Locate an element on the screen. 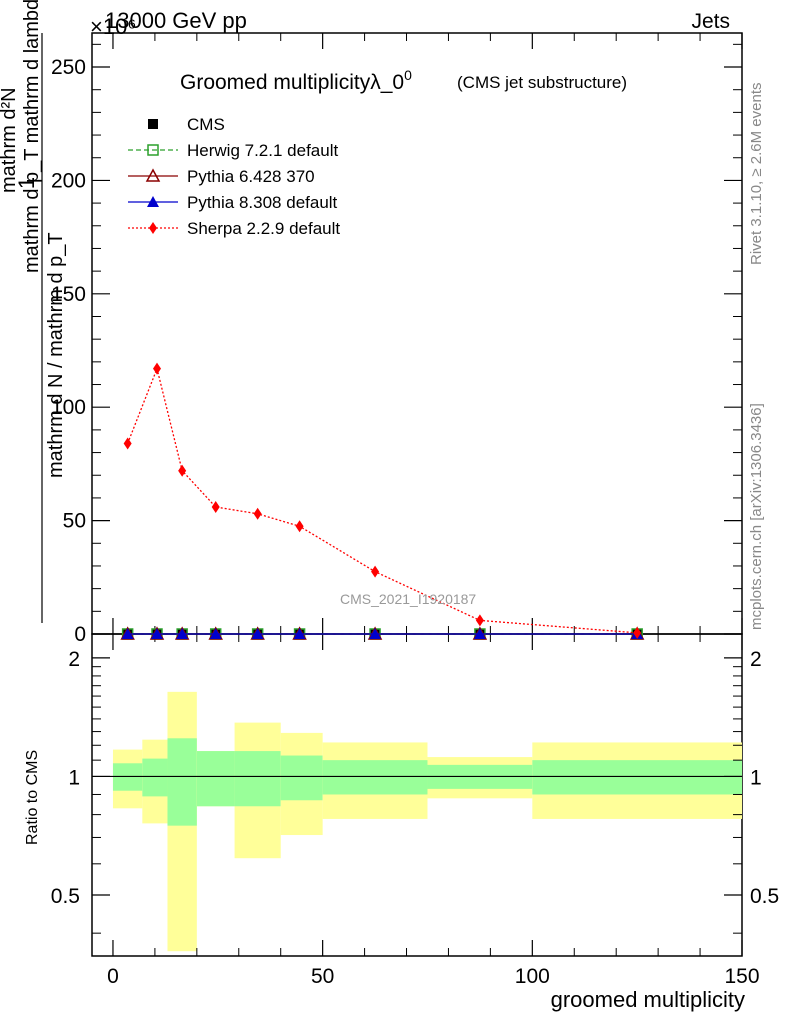 This screenshot has width=786, height=1024. ylabel-front-den: mathrm d N / mathrm d p_T is located at coordinates (56, 355).